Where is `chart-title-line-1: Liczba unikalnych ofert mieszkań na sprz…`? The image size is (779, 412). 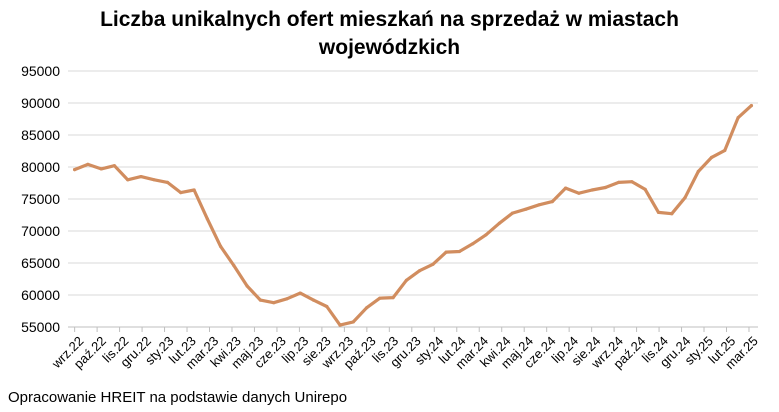
chart-title-line-1: Liczba unikalnych ofert mieszkań na sprz… is located at coordinates (389, 19).